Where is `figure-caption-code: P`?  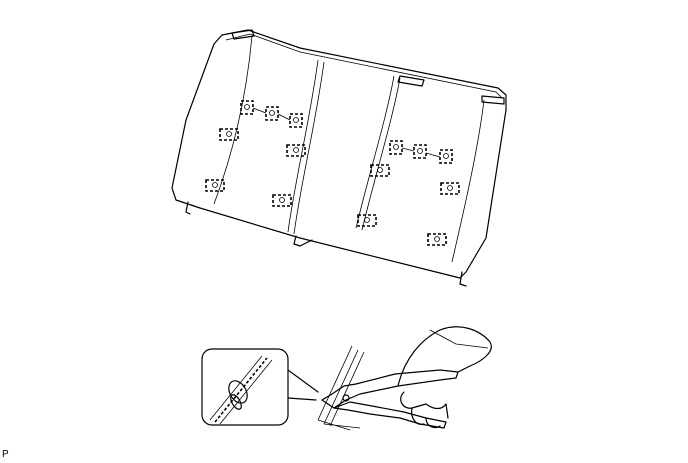 figure-caption-code: P is located at coordinates (5, 454).